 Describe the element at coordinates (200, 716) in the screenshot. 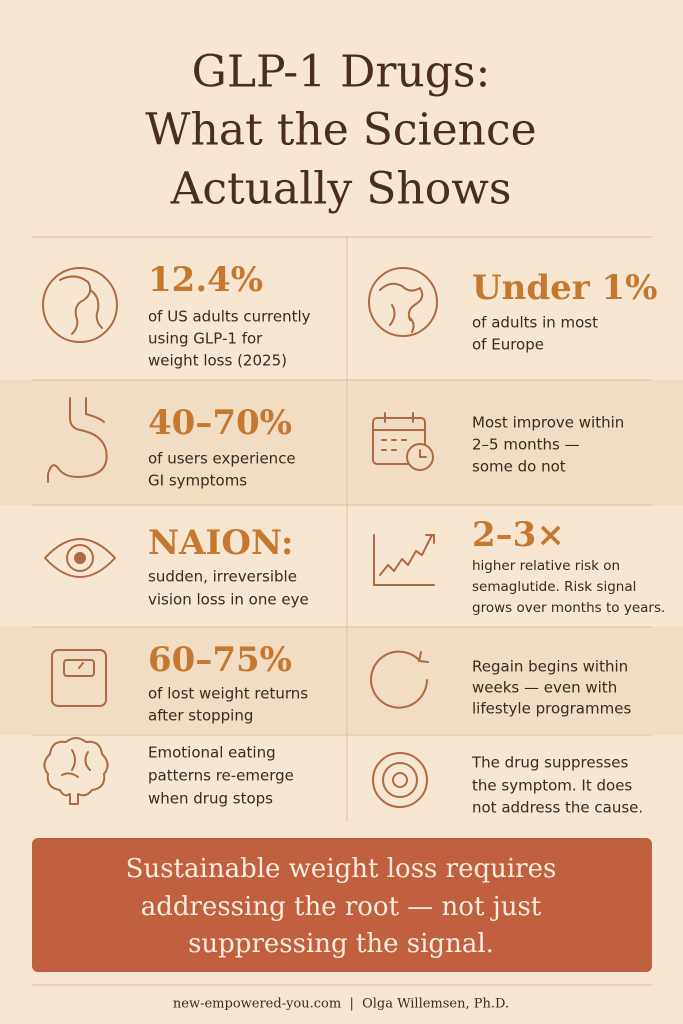

I see `cell-text: after stopping` at that location.